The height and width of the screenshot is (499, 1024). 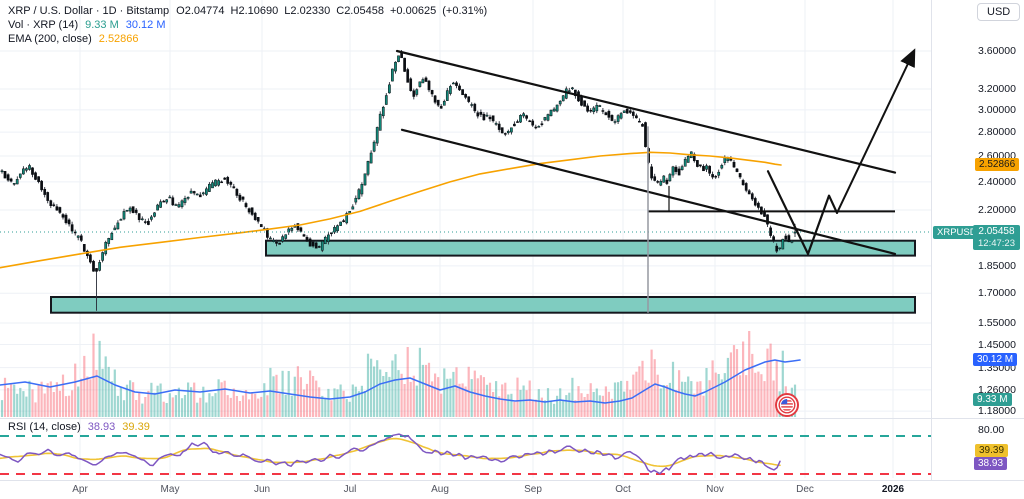 I want to click on price-tick-label: 3.00000, so click(x=997, y=110).